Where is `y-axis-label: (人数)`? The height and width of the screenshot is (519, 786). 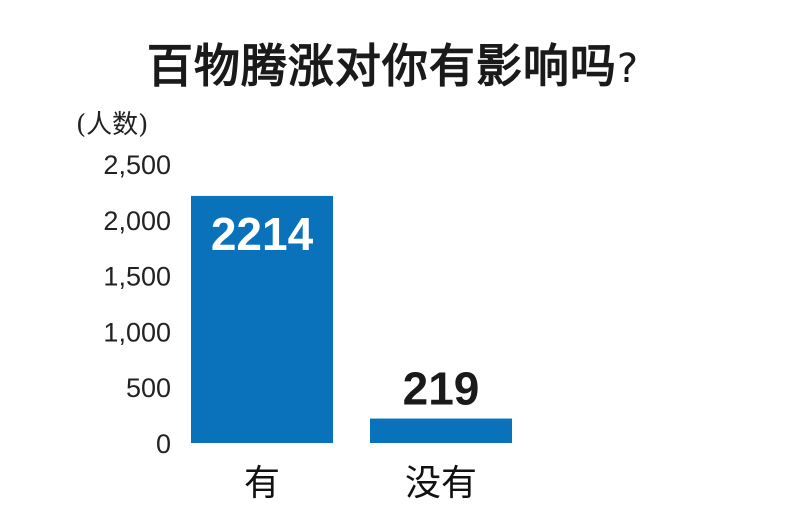
y-axis-label: (人数) is located at coordinates (112, 125).